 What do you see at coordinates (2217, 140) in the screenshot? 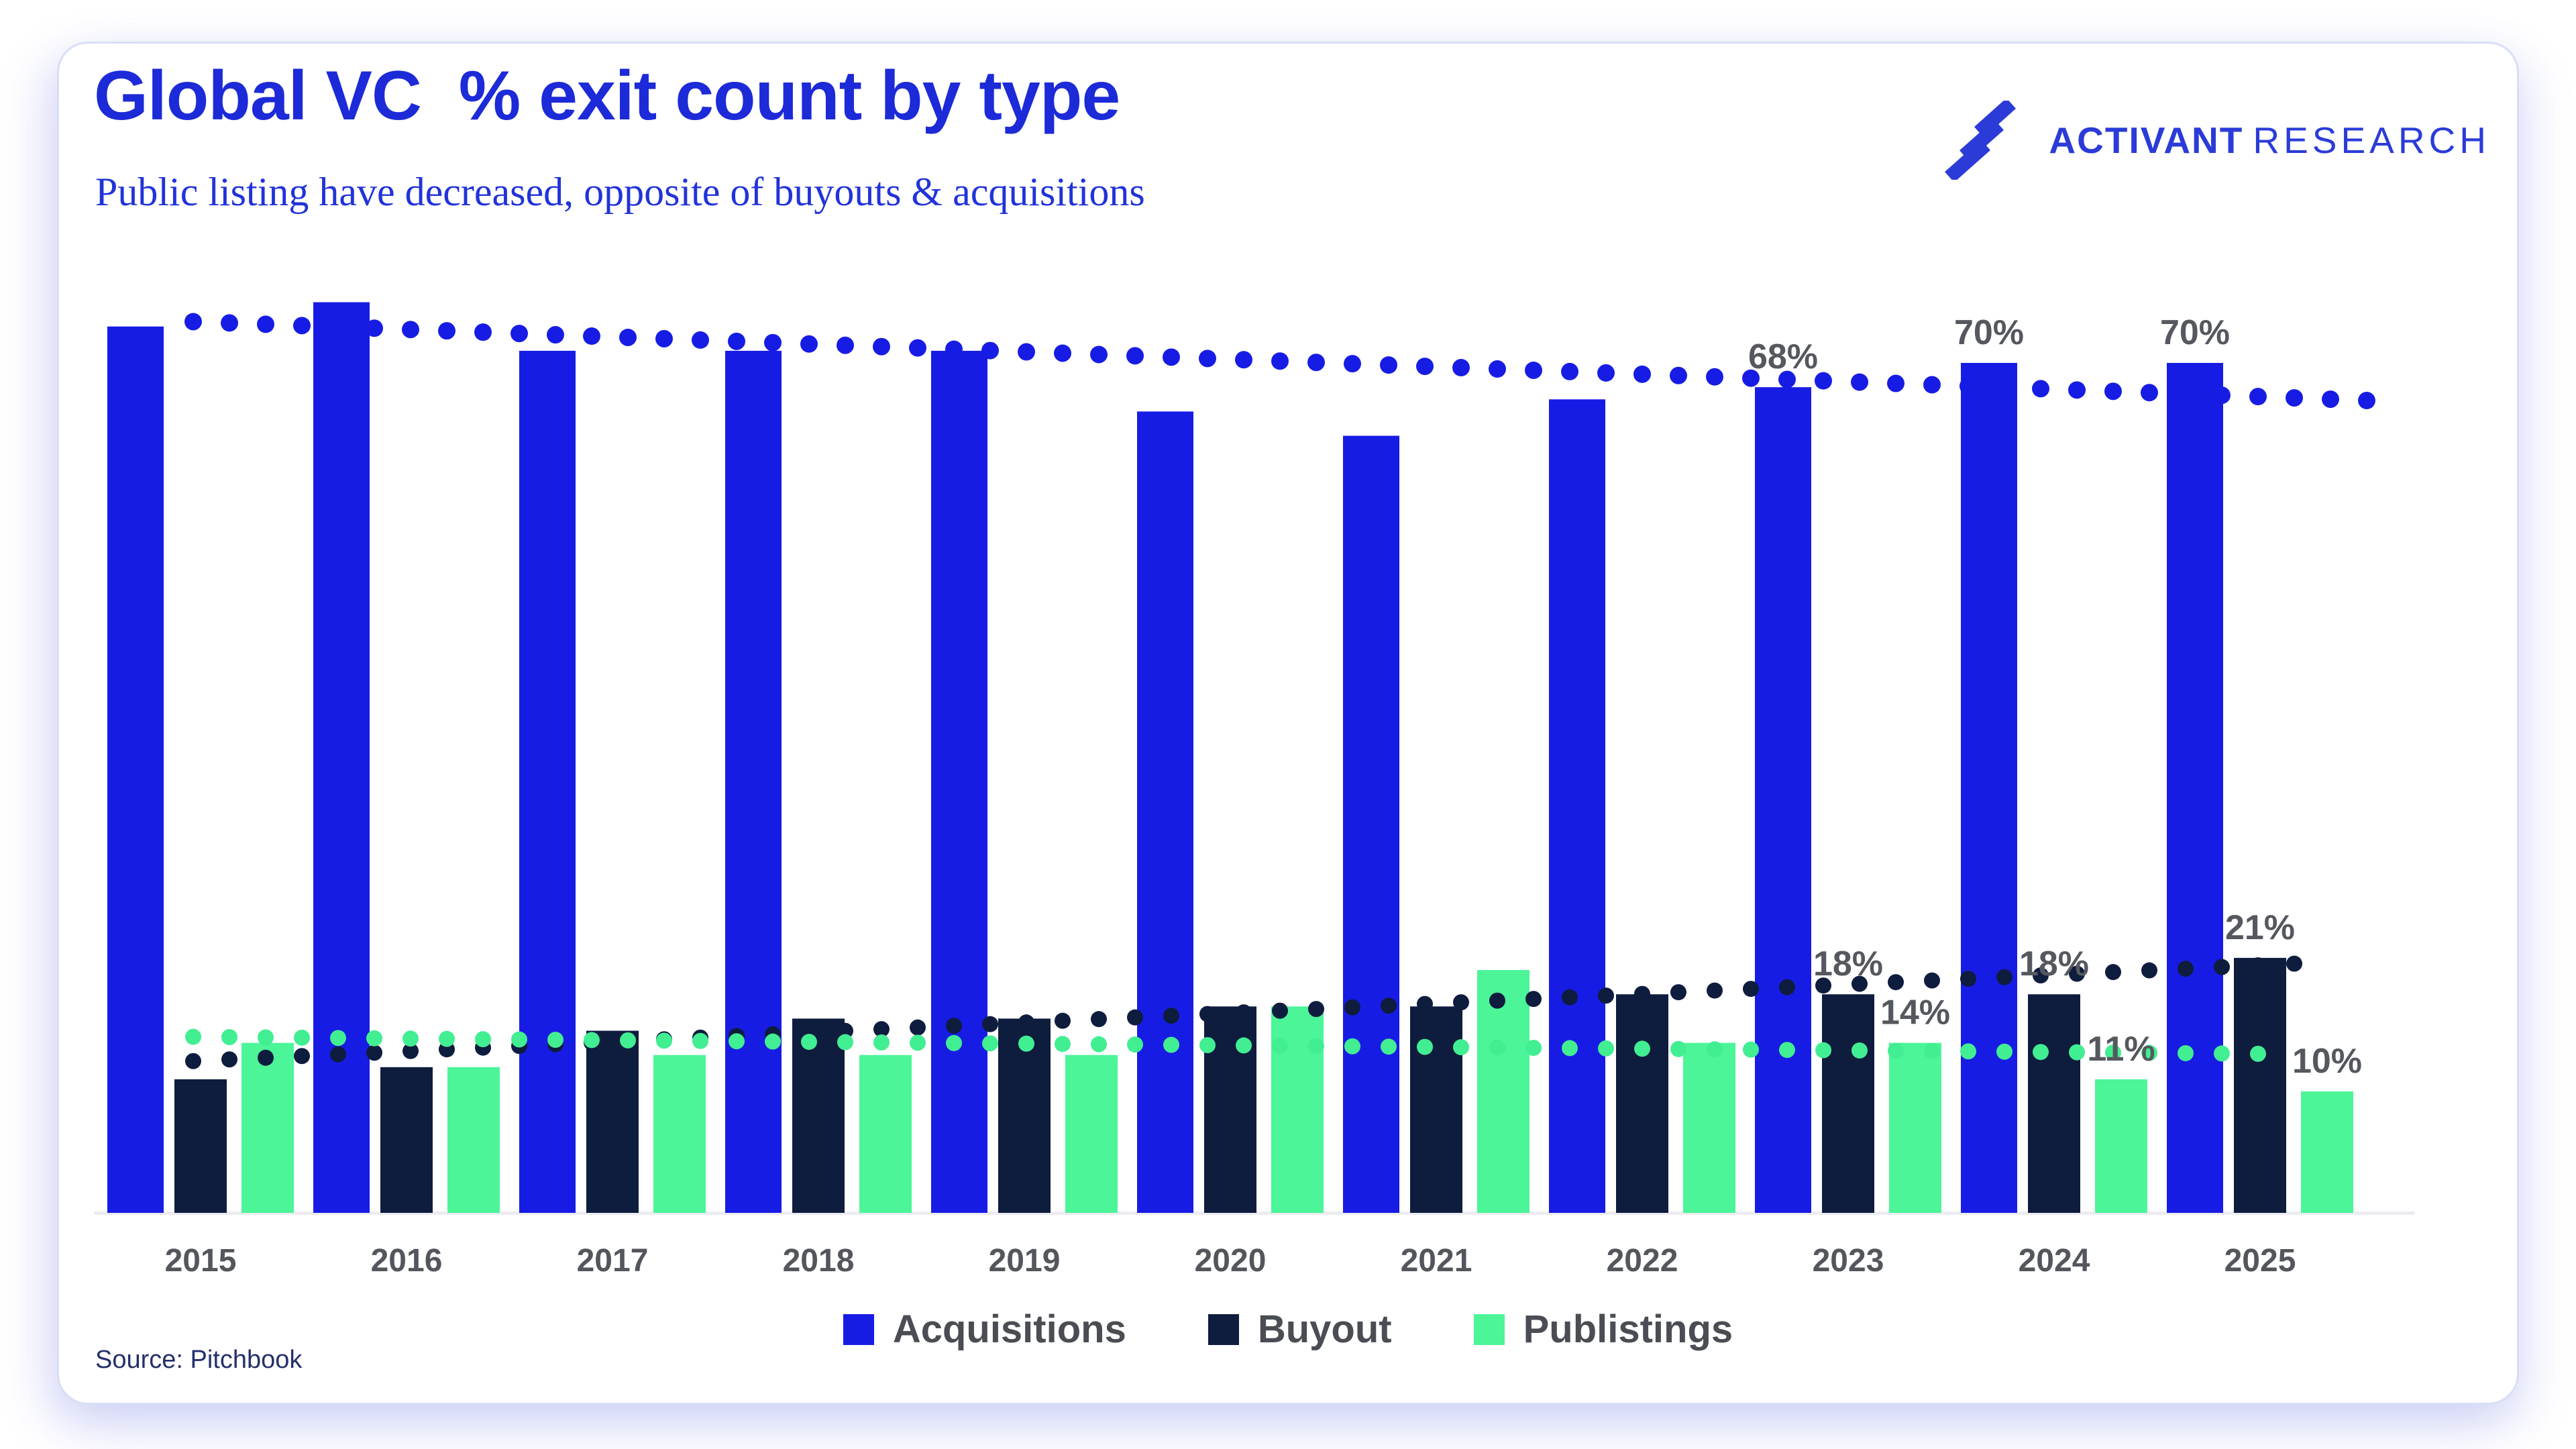
I see `activant-research-logo: ACTIVANT RESEARCH` at bounding box center [2217, 140].